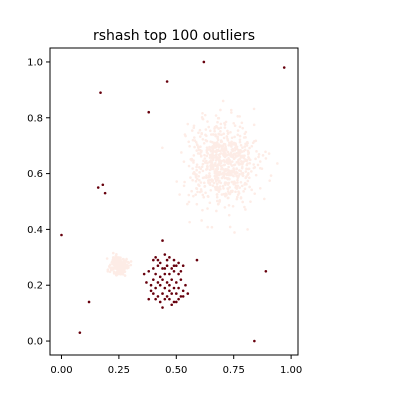 Image resolution: width=400 pixels, height=400 pixels. Describe the element at coordinates (176, 365) in the screenshot. I see `x-axis: 0.00 0.25 0.50 0.75 1.00` at that location.